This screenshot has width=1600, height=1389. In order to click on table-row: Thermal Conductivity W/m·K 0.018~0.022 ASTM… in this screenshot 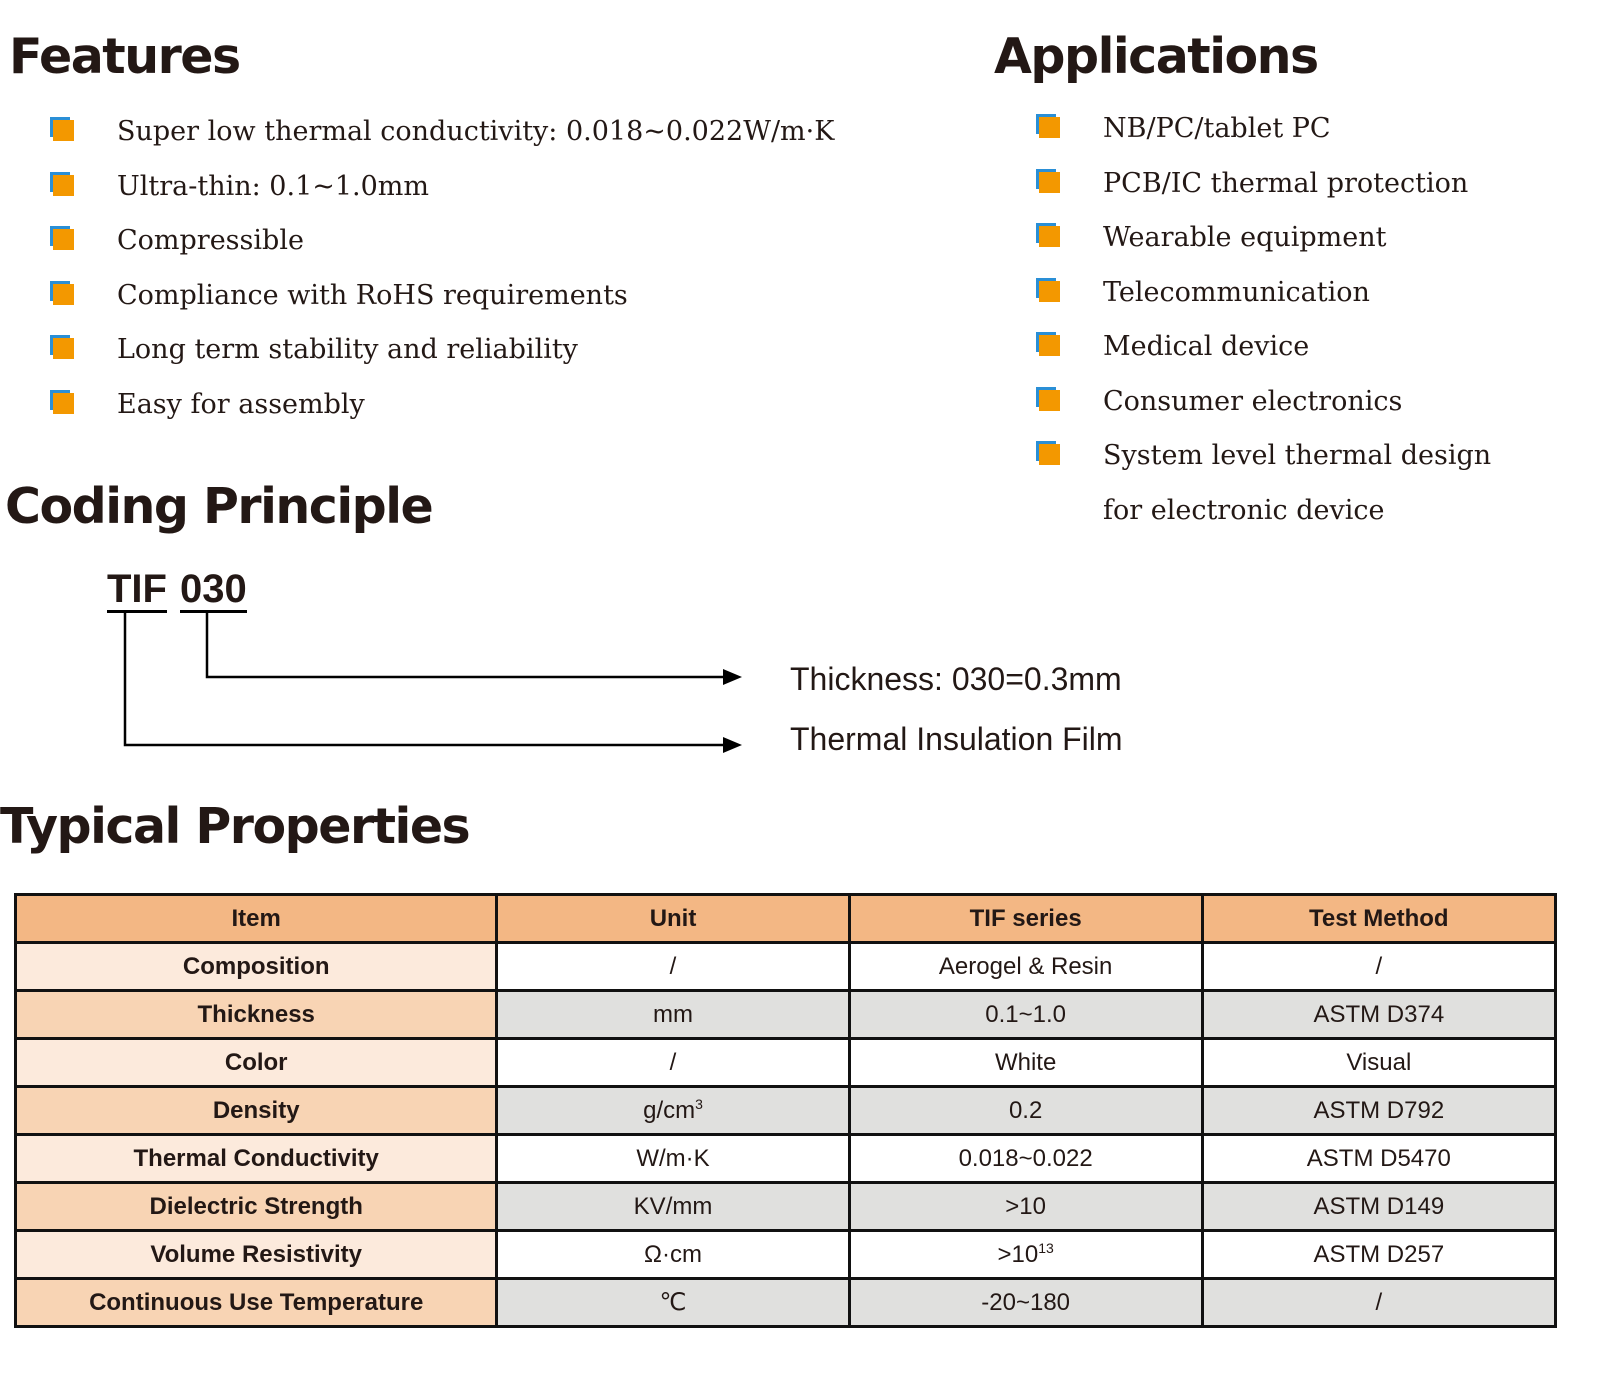, I will do `click(785, 1158)`.